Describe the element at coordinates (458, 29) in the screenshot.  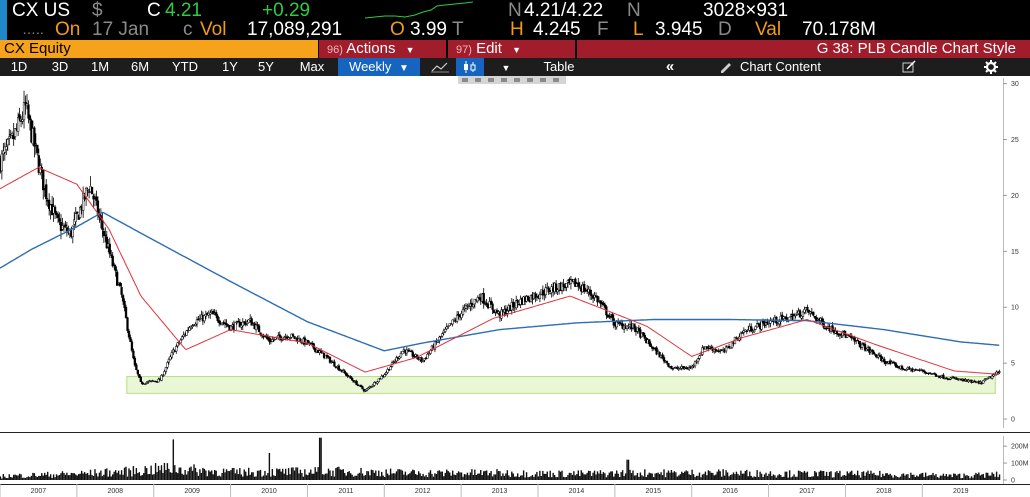
I see `open-suffix: T` at that location.